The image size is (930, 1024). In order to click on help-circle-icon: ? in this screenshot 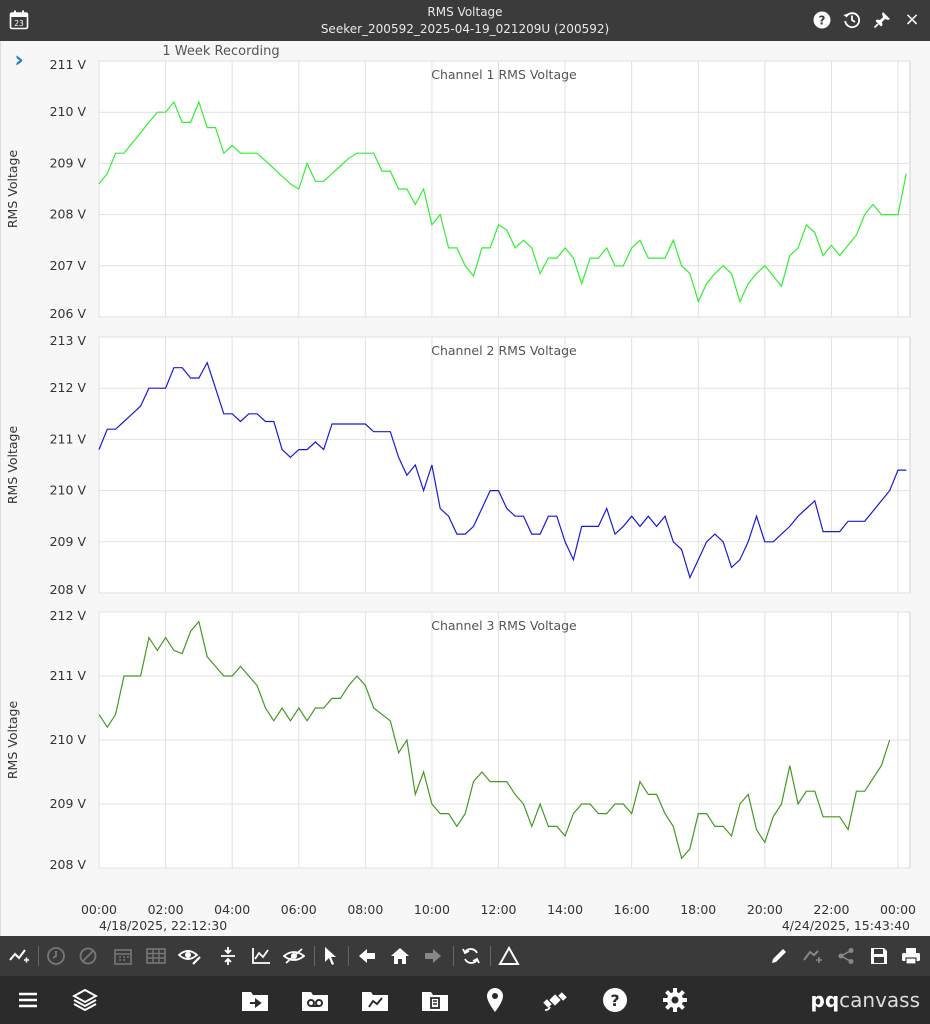, I will do `click(615, 1000)`.